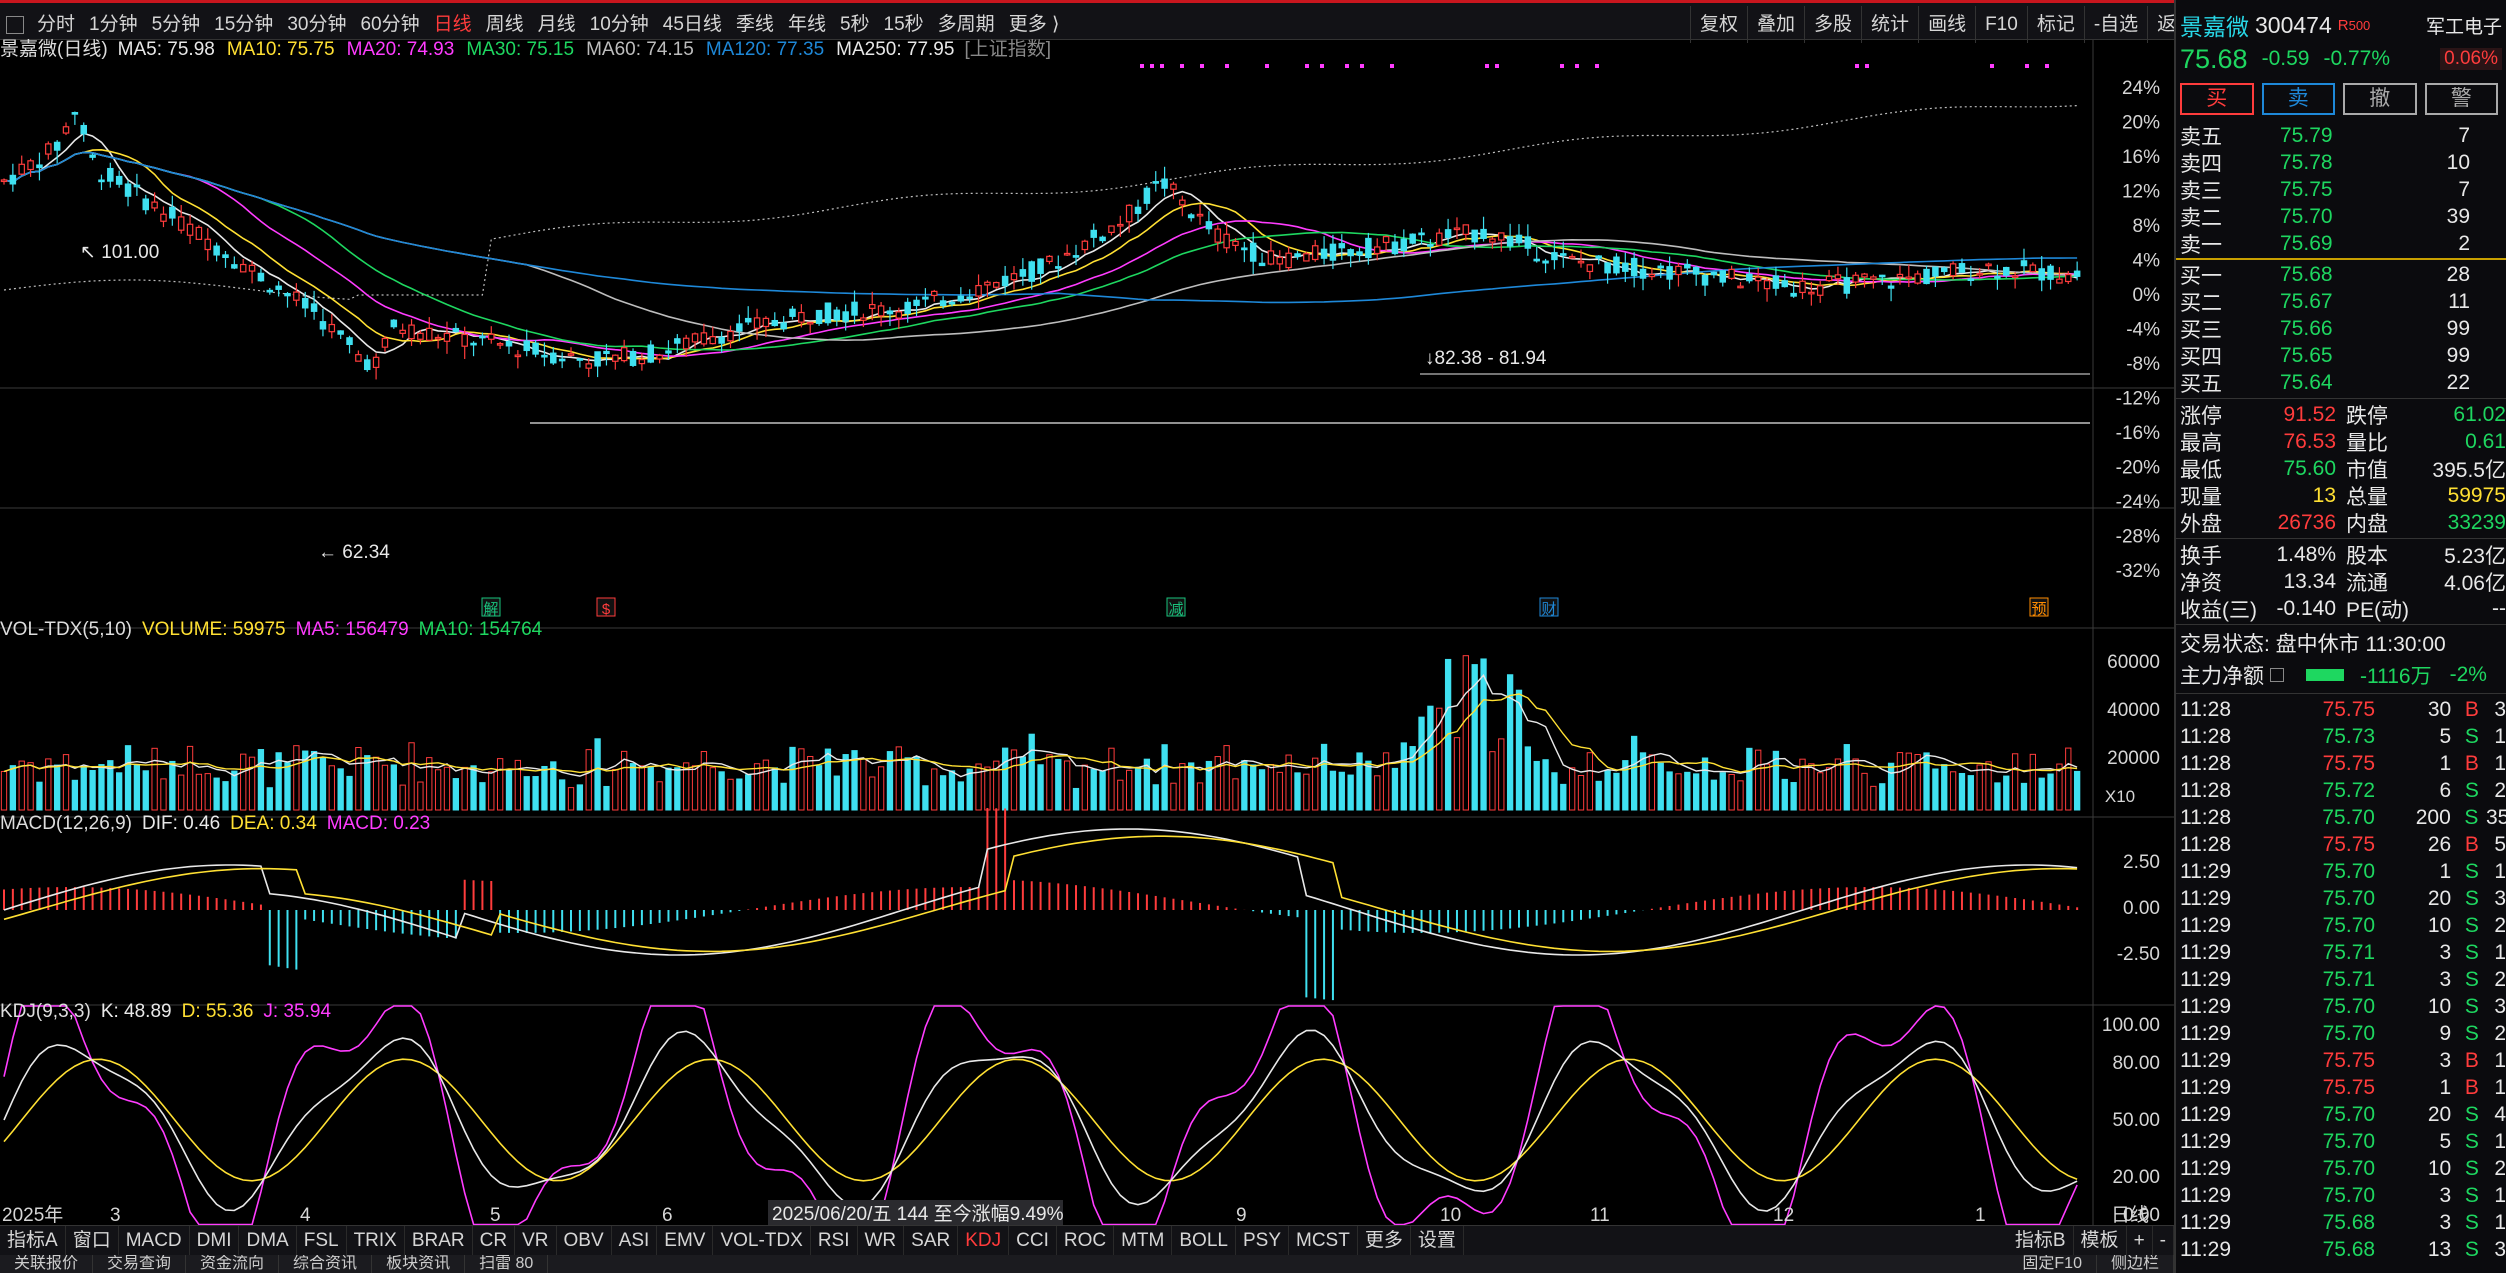 The image size is (2506, 1273). I want to click on period-tab: 15分钟, so click(244, 24).